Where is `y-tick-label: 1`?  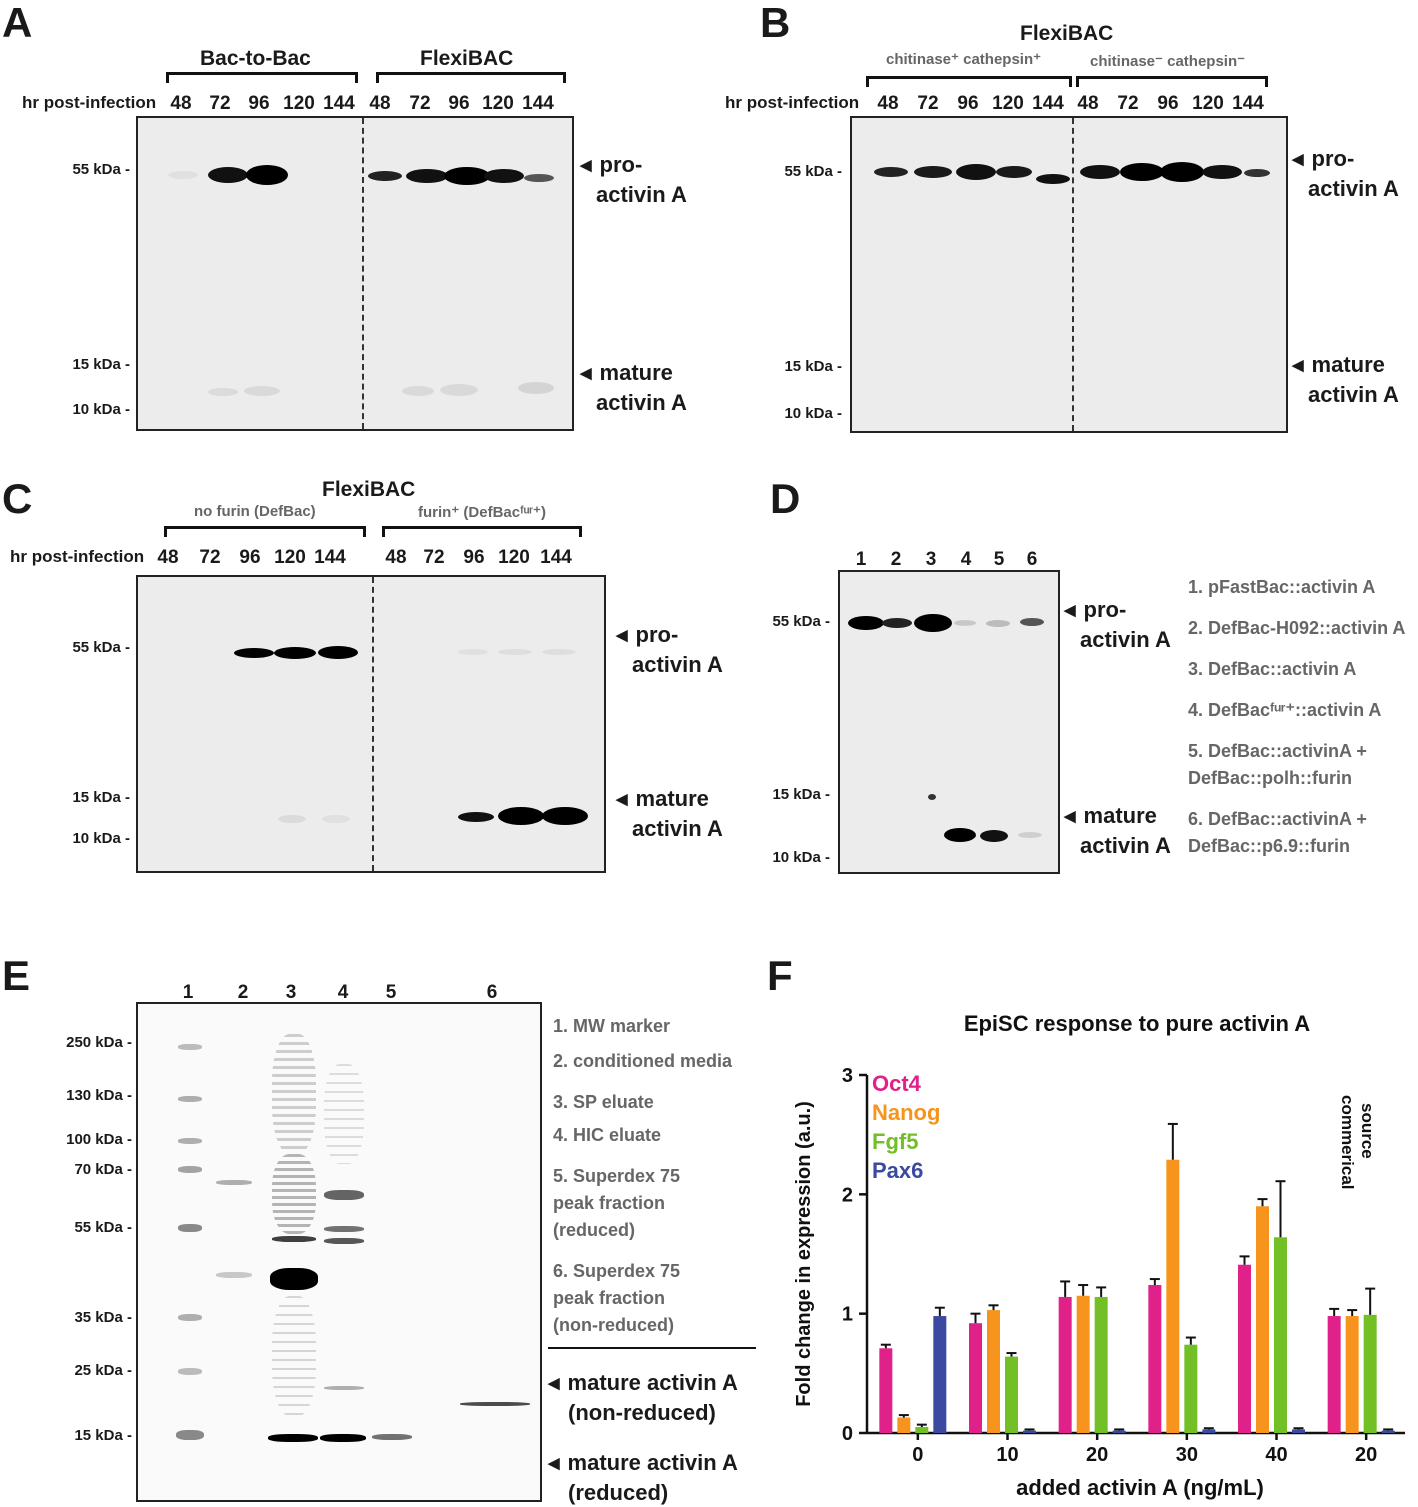 y-tick-label: 1 is located at coordinates (847, 1315).